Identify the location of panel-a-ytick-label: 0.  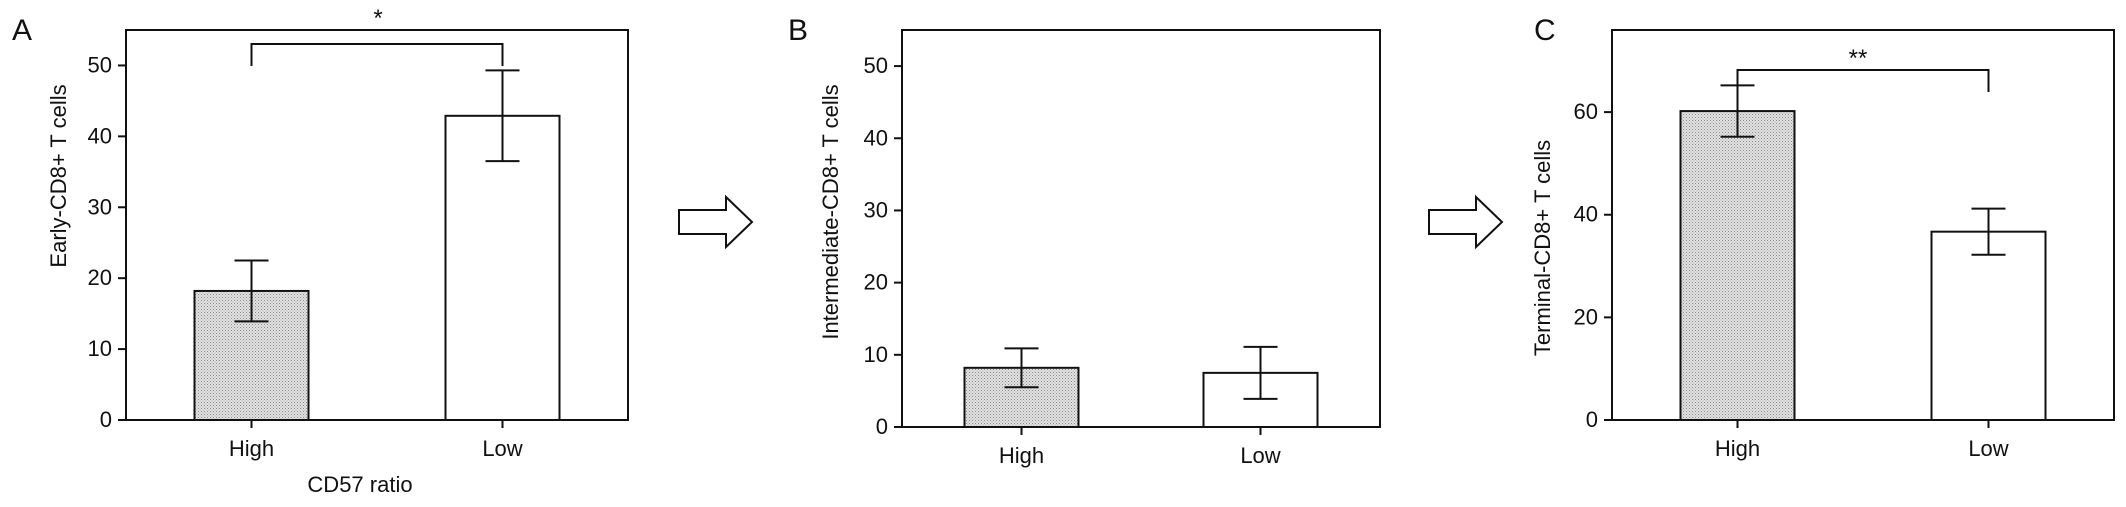
(106, 419).